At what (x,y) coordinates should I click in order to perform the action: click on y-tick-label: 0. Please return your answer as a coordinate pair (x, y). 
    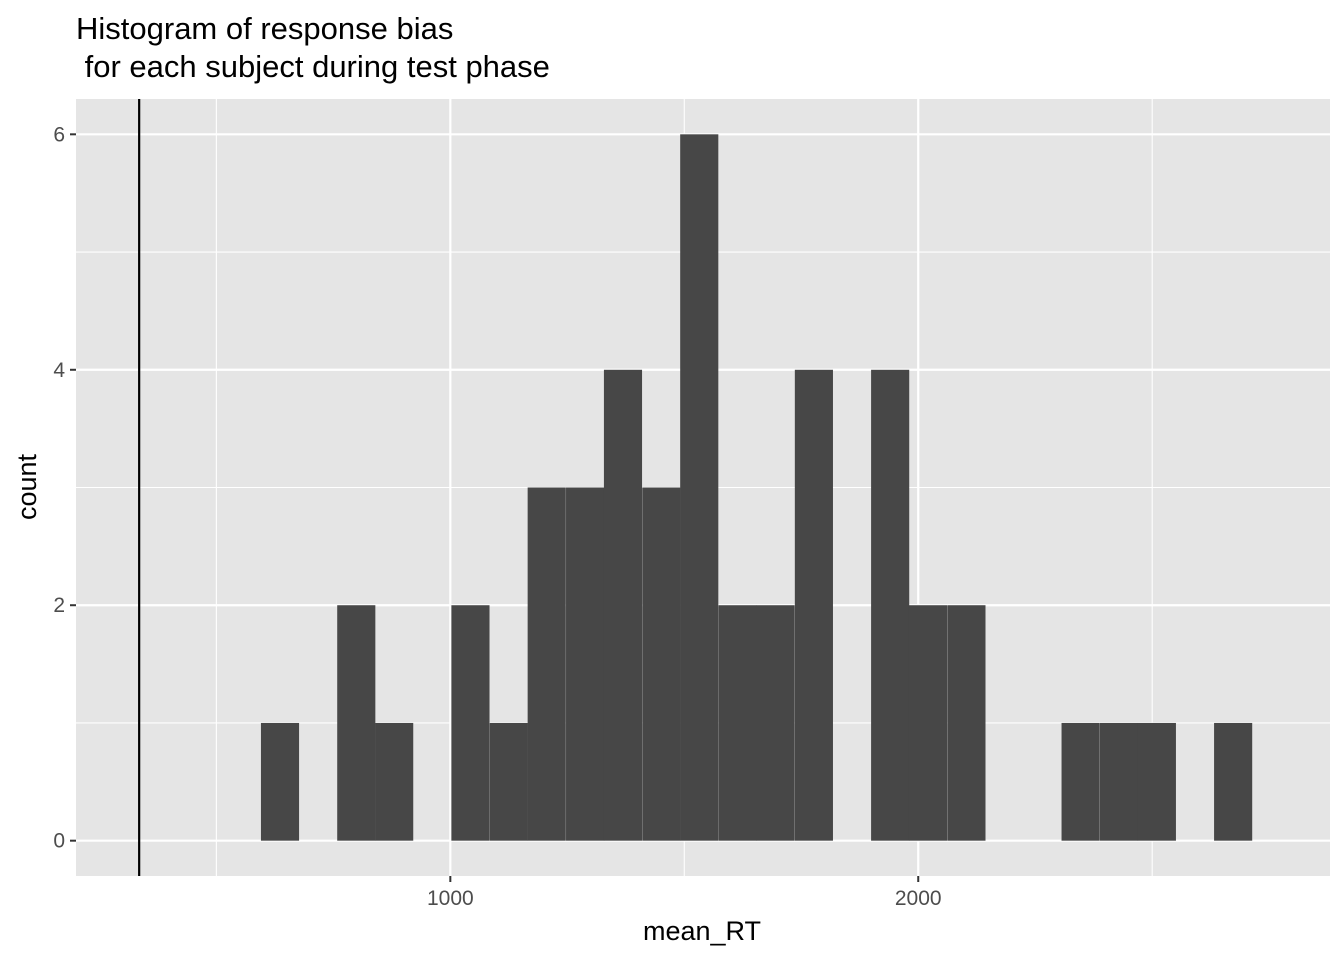
    Looking at the image, I should click on (59, 841).